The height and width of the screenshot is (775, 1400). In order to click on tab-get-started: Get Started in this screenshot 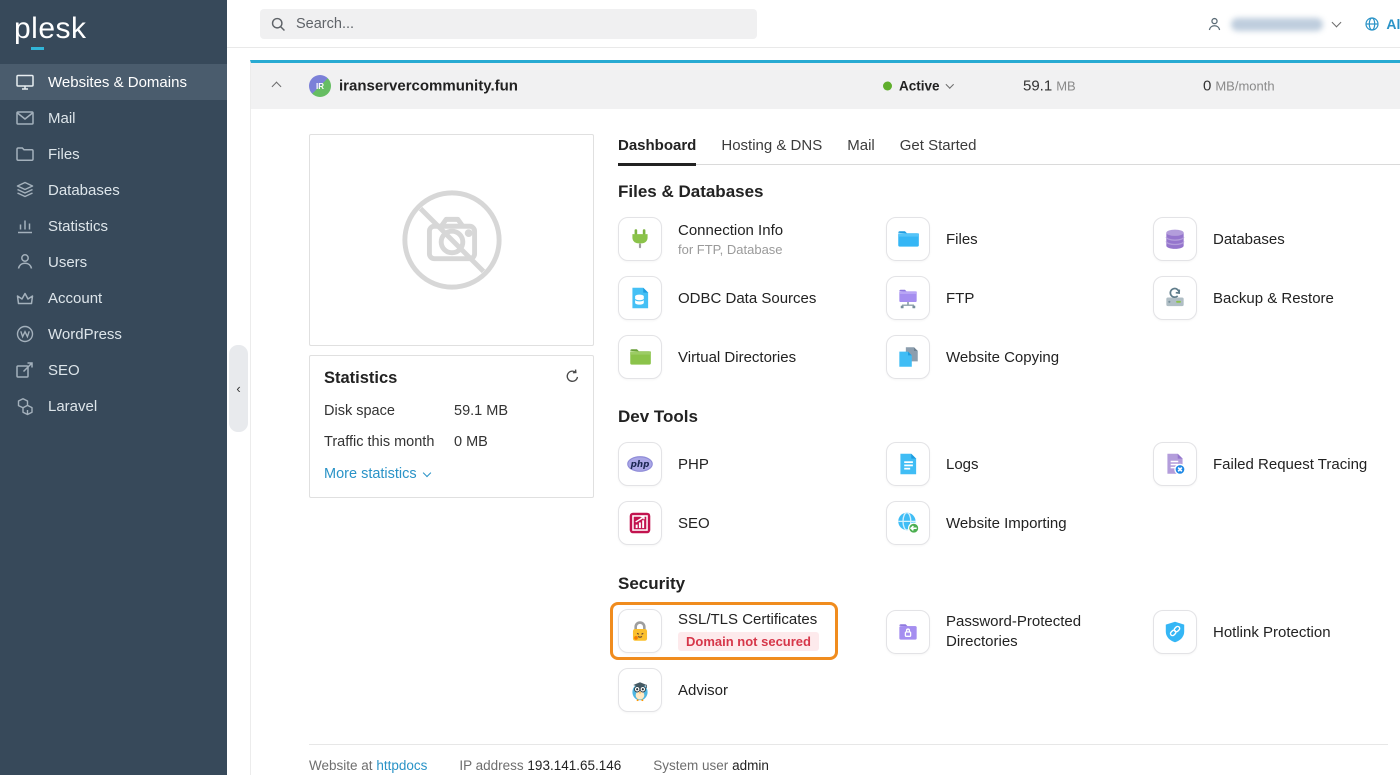, I will do `click(938, 145)`.